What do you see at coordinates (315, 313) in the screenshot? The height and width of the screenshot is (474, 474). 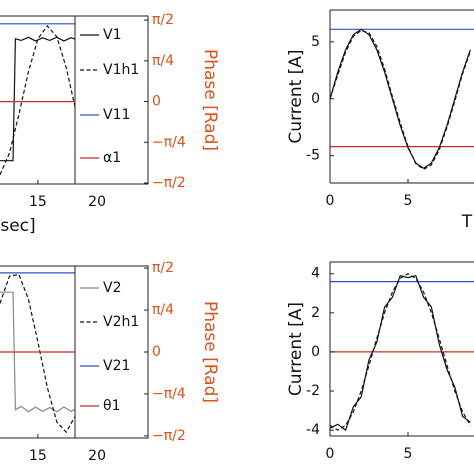 I see `y-tick-label: 2` at bounding box center [315, 313].